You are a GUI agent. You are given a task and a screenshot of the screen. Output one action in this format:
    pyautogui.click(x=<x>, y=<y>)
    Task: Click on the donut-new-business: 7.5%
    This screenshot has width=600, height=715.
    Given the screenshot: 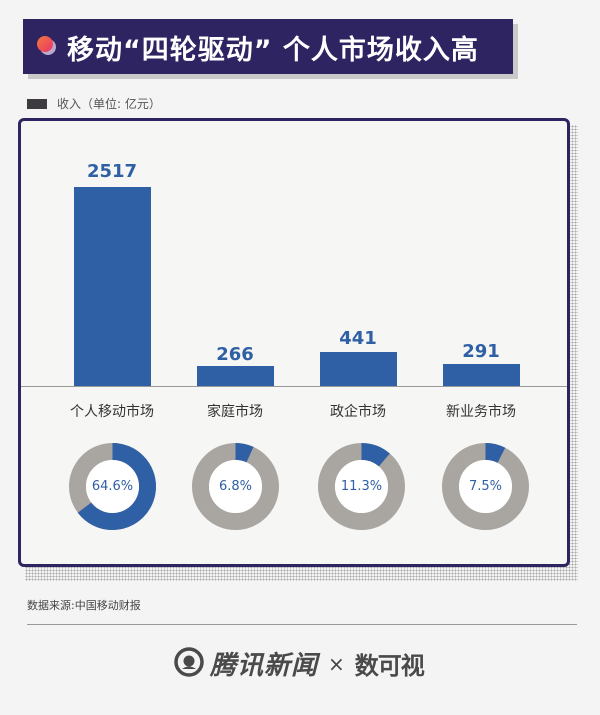 What is the action you would take?
    pyautogui.click(x=485, y=486)
    